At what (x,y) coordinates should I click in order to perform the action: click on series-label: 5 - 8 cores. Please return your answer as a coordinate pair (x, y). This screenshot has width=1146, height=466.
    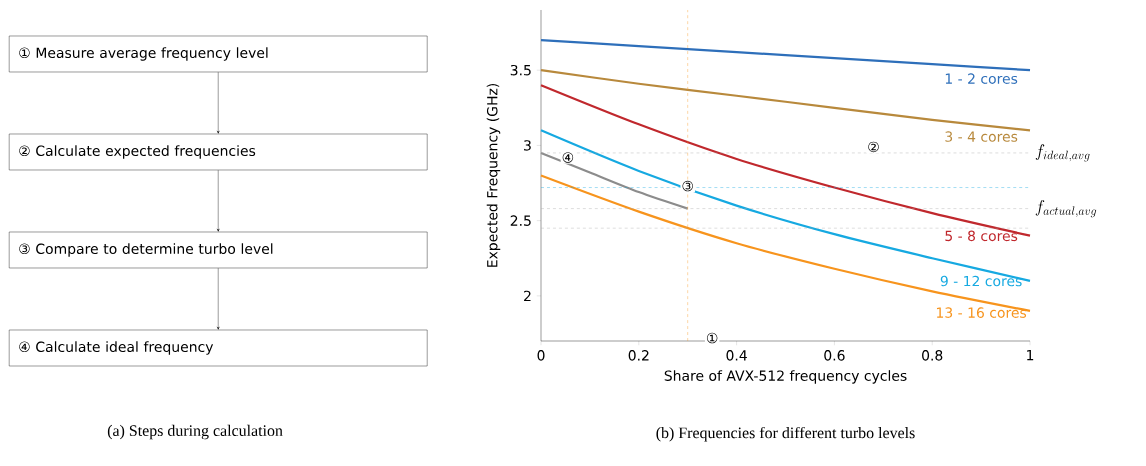
    Looking at the image, I should click on (981, 236).